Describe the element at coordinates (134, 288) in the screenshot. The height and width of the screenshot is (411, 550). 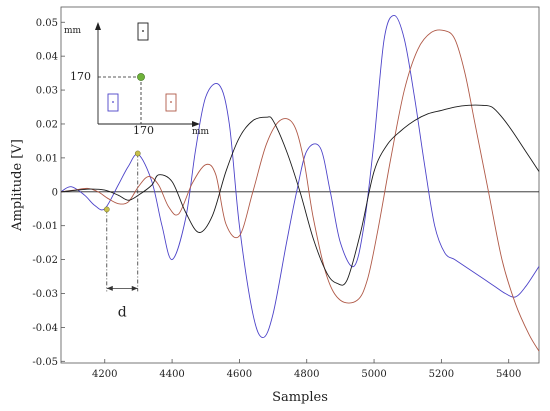
I see `d-arrowhead-right` at that location.